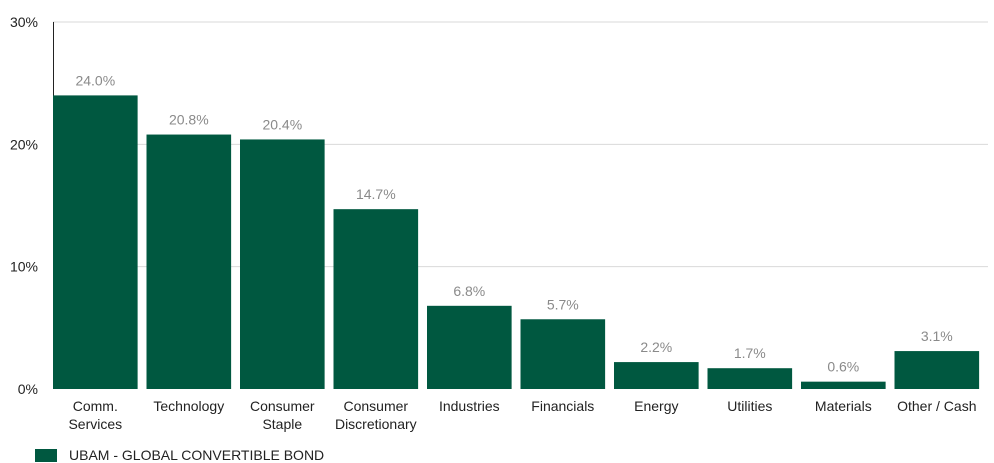  What do you see at coordinates (750, 353) in the screenshot?
I see `data-label: 1.7%` at bounding box center [750, 353].